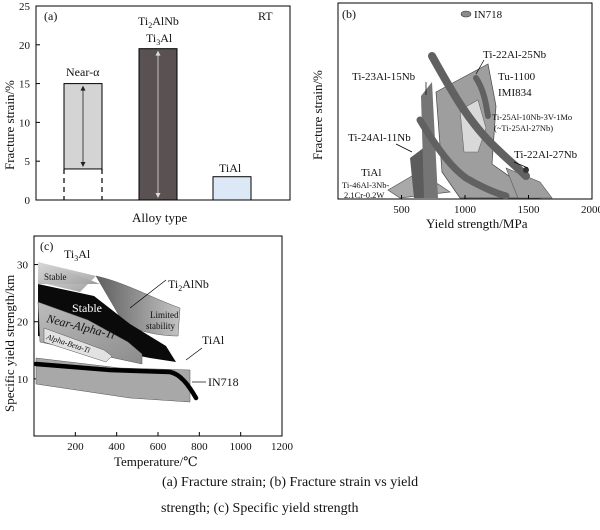  What do you see at coordinates (159, 39) in the screenshot?
I see `bar-label-ti3al: Ti3Al` at bounding box center [159, 39].